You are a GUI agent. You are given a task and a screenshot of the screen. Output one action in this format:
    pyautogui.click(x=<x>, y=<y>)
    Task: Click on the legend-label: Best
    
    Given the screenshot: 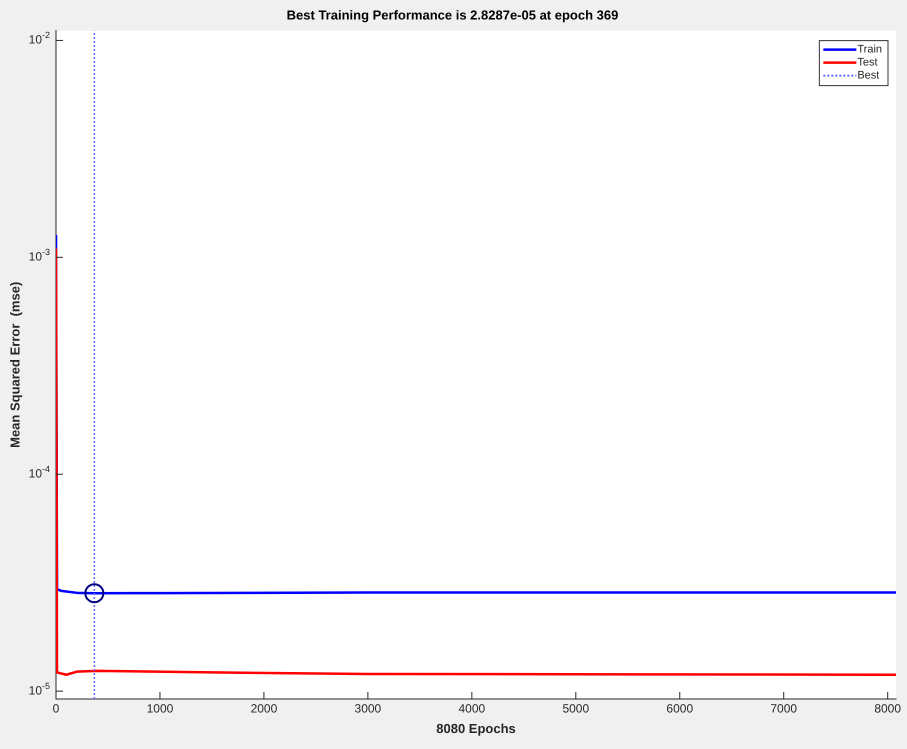 What is the action you would take?
    pyautogui.click(x=868, y=76)
    